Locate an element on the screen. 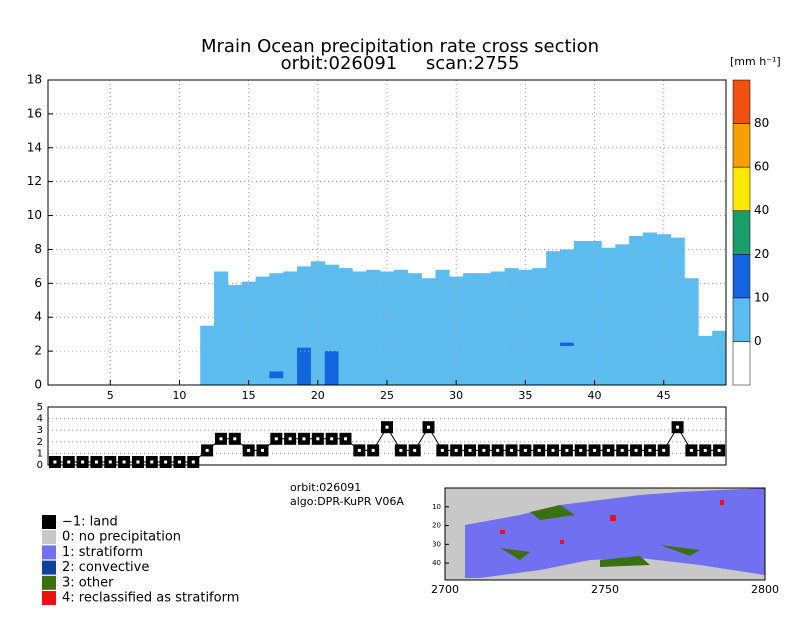 This screenshot has width=800, height=622. x-tick-label: 45 is located at coordinates (664, 395).